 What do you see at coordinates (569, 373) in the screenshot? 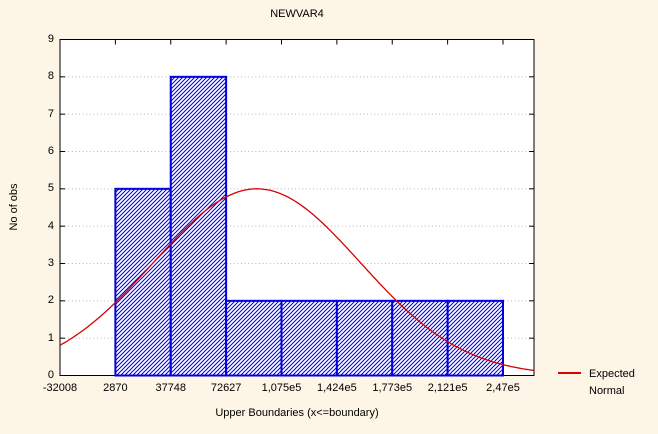
I see `expected-normal-line-swatch` at bounding box center [569, 373].